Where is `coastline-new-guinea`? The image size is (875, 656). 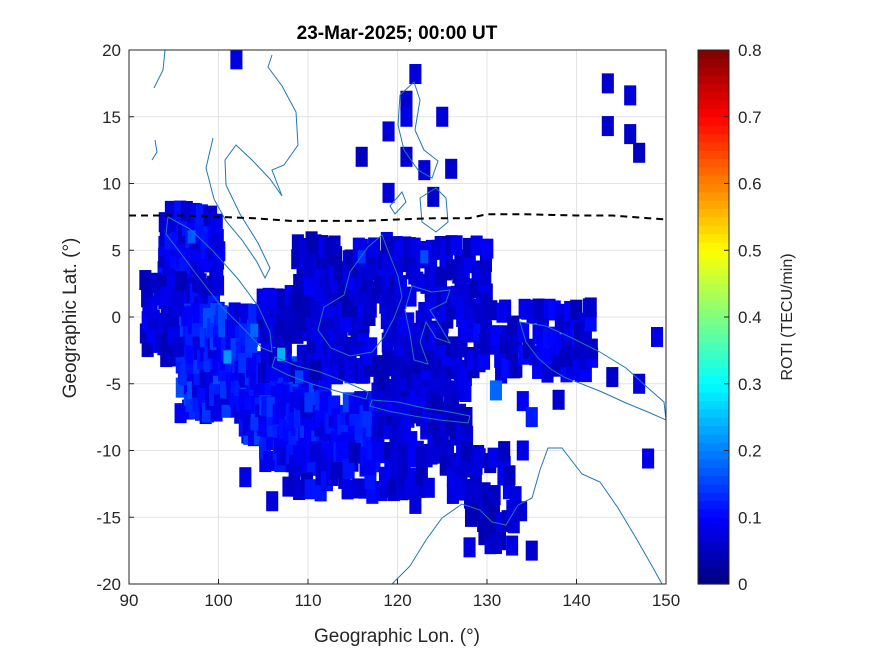 coastline-new-guinea is located at coordinates (592, 371).